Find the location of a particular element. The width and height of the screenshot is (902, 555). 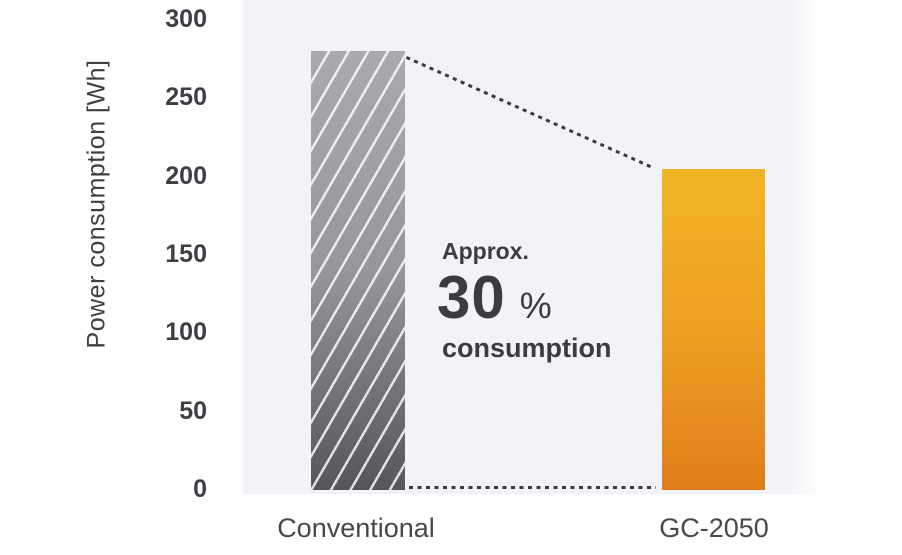

bar-gc2050 is located at coordinates (713, 329).